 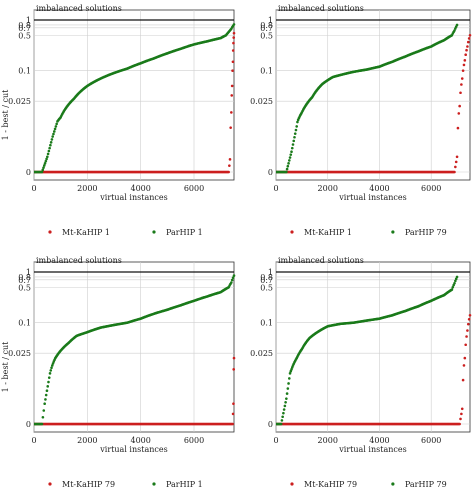 What do you see at coordinates (368, 232) in the screenshot?
I see `legend: Mt-KaHIP 1 ParHIP 79` at bounding box center [368, 232].